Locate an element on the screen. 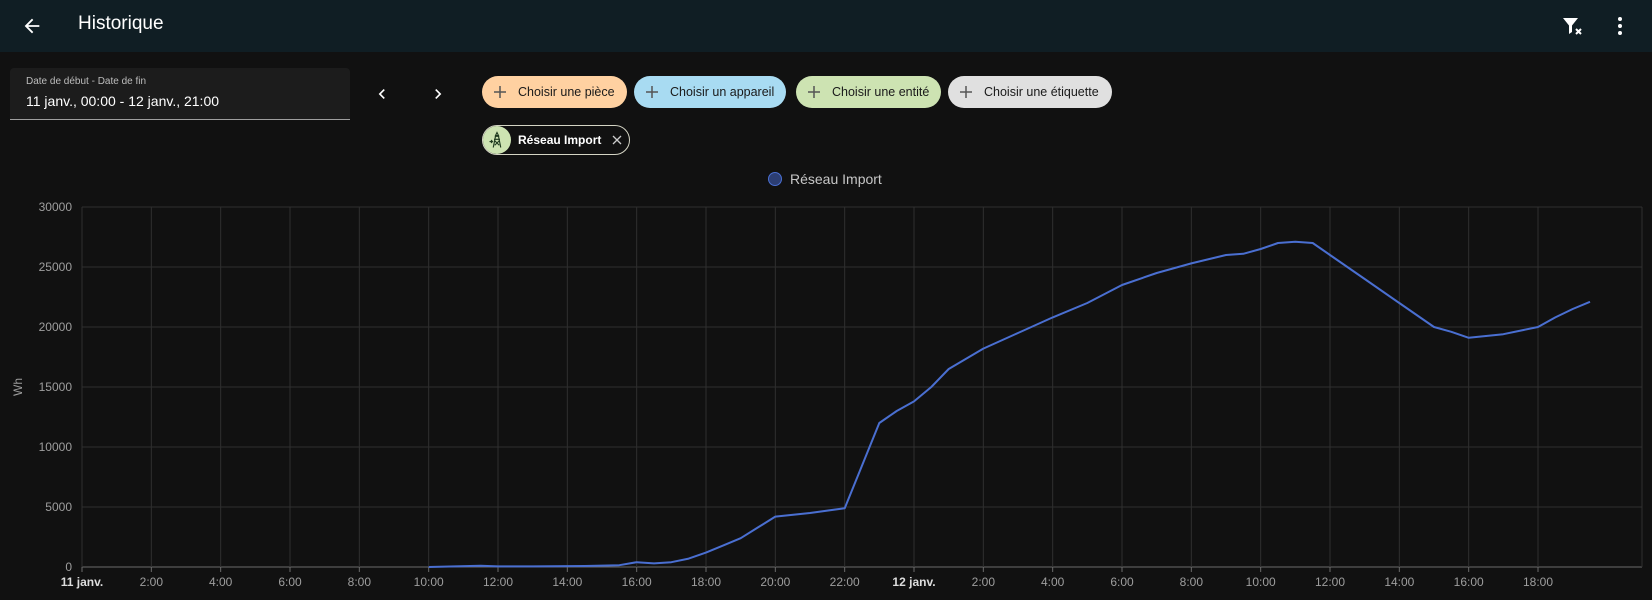 This screenshot has width=1652, height=600. chevron-right-icon is located at coordinates (438, 94).